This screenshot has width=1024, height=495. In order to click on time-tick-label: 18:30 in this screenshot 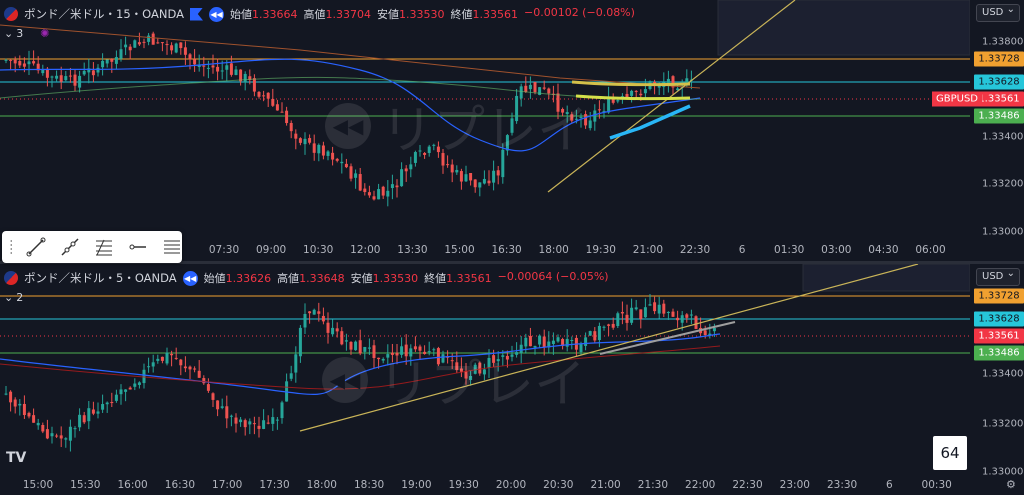, I will do `click(369, 485)`.